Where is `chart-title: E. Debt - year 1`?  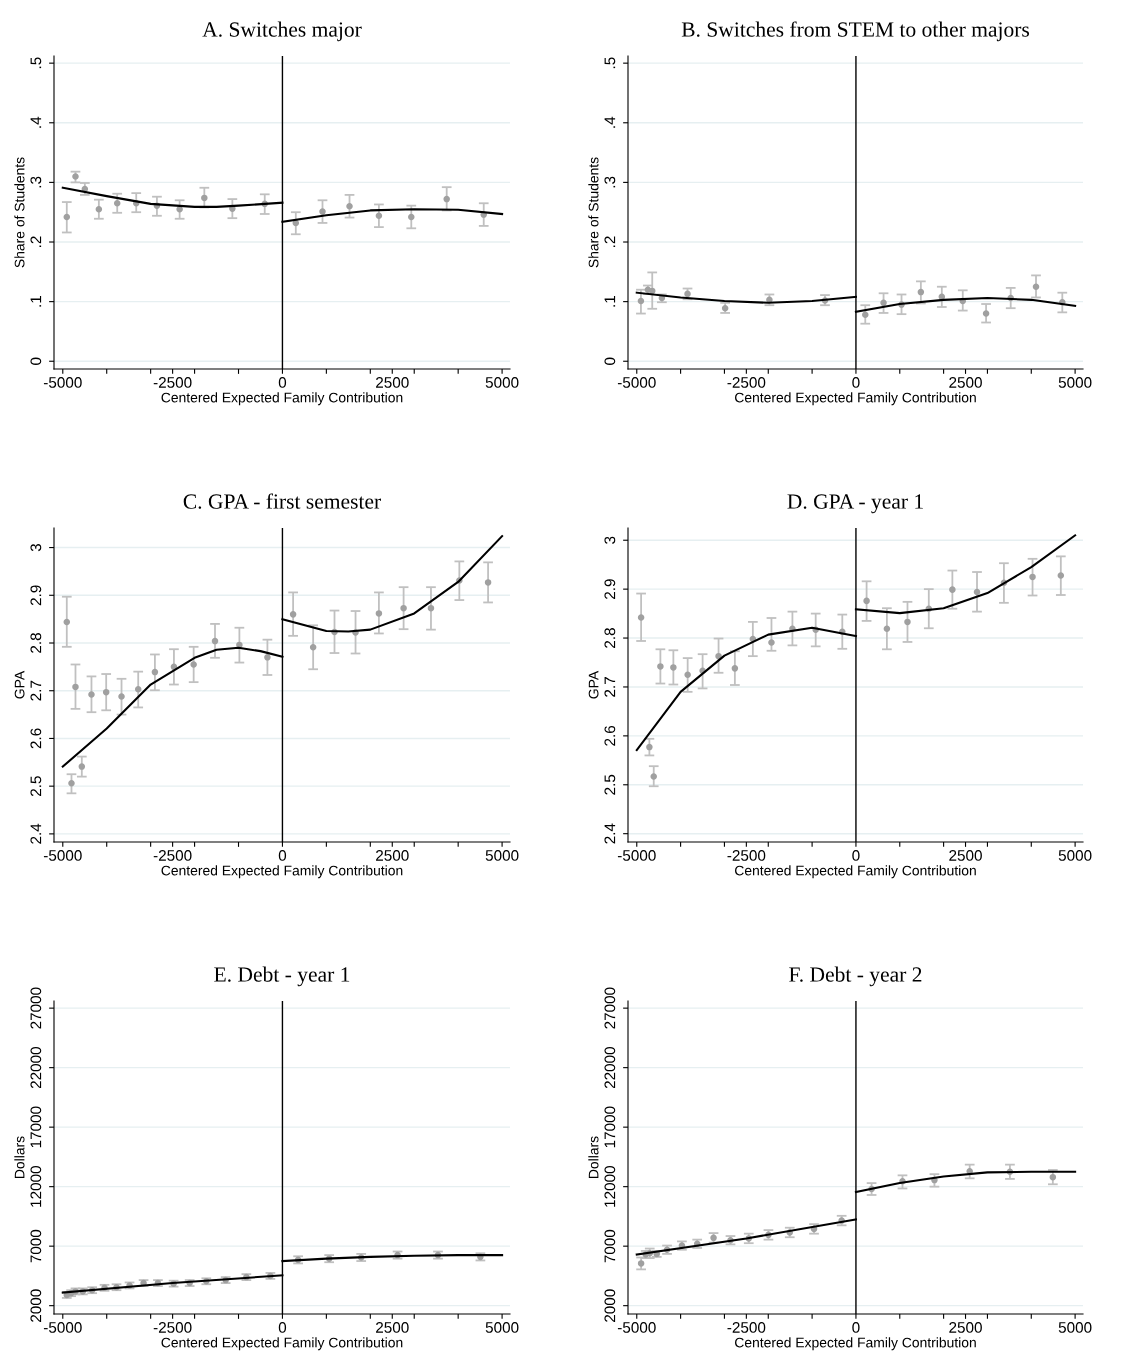 chart-title: E. Debt - year 1 is located at coordinates (282, 976).